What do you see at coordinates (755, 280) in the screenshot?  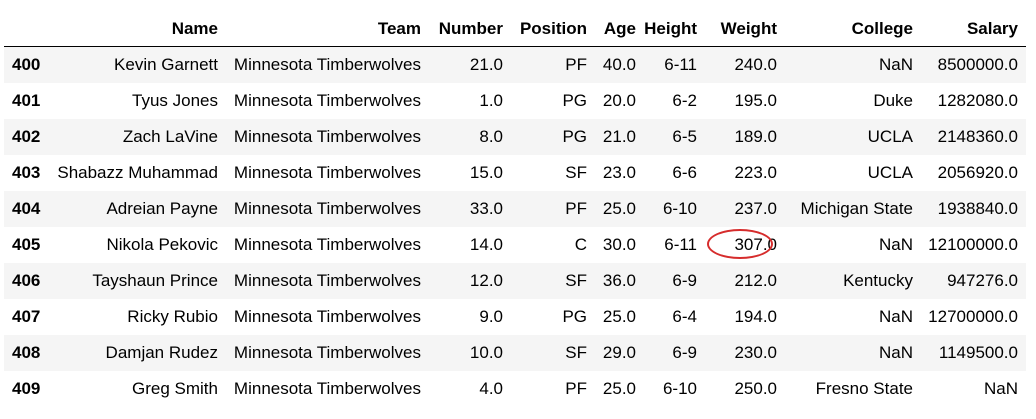 I see `cell-weight: 212.0` at bounding box center [755, 280].